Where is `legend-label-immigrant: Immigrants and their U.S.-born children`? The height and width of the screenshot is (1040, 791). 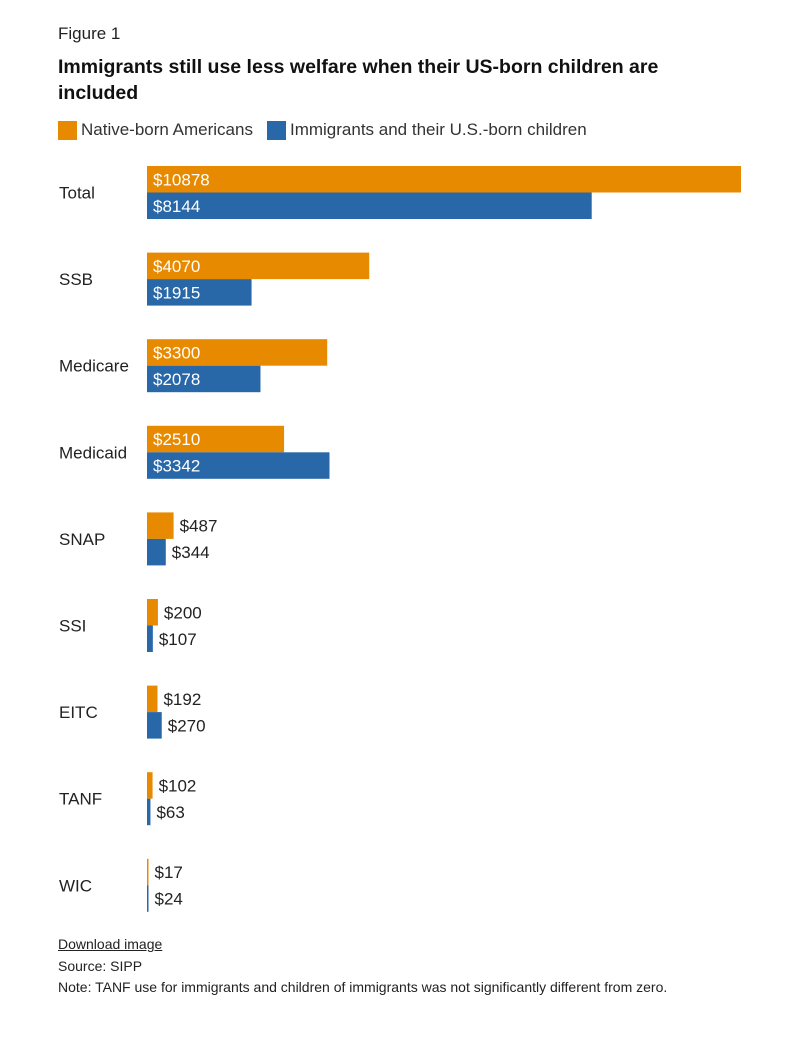 legend-label-immigrant: Immigrants and their U.S.-born children is located at coordinates (438, 129).